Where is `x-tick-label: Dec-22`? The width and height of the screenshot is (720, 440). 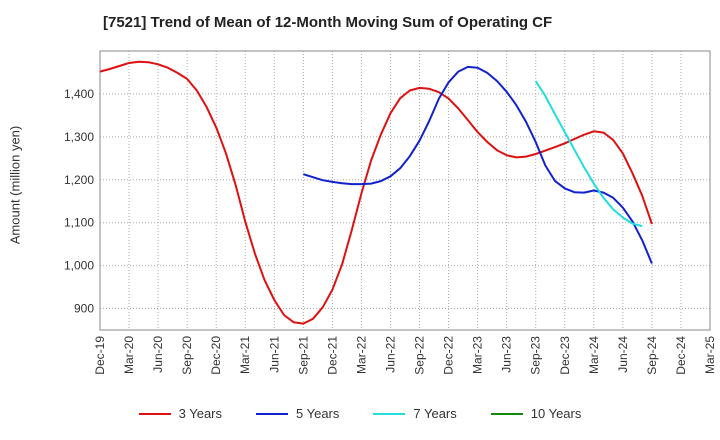 x-tick-label: Dec-22 is located at coordinates (449, 355).